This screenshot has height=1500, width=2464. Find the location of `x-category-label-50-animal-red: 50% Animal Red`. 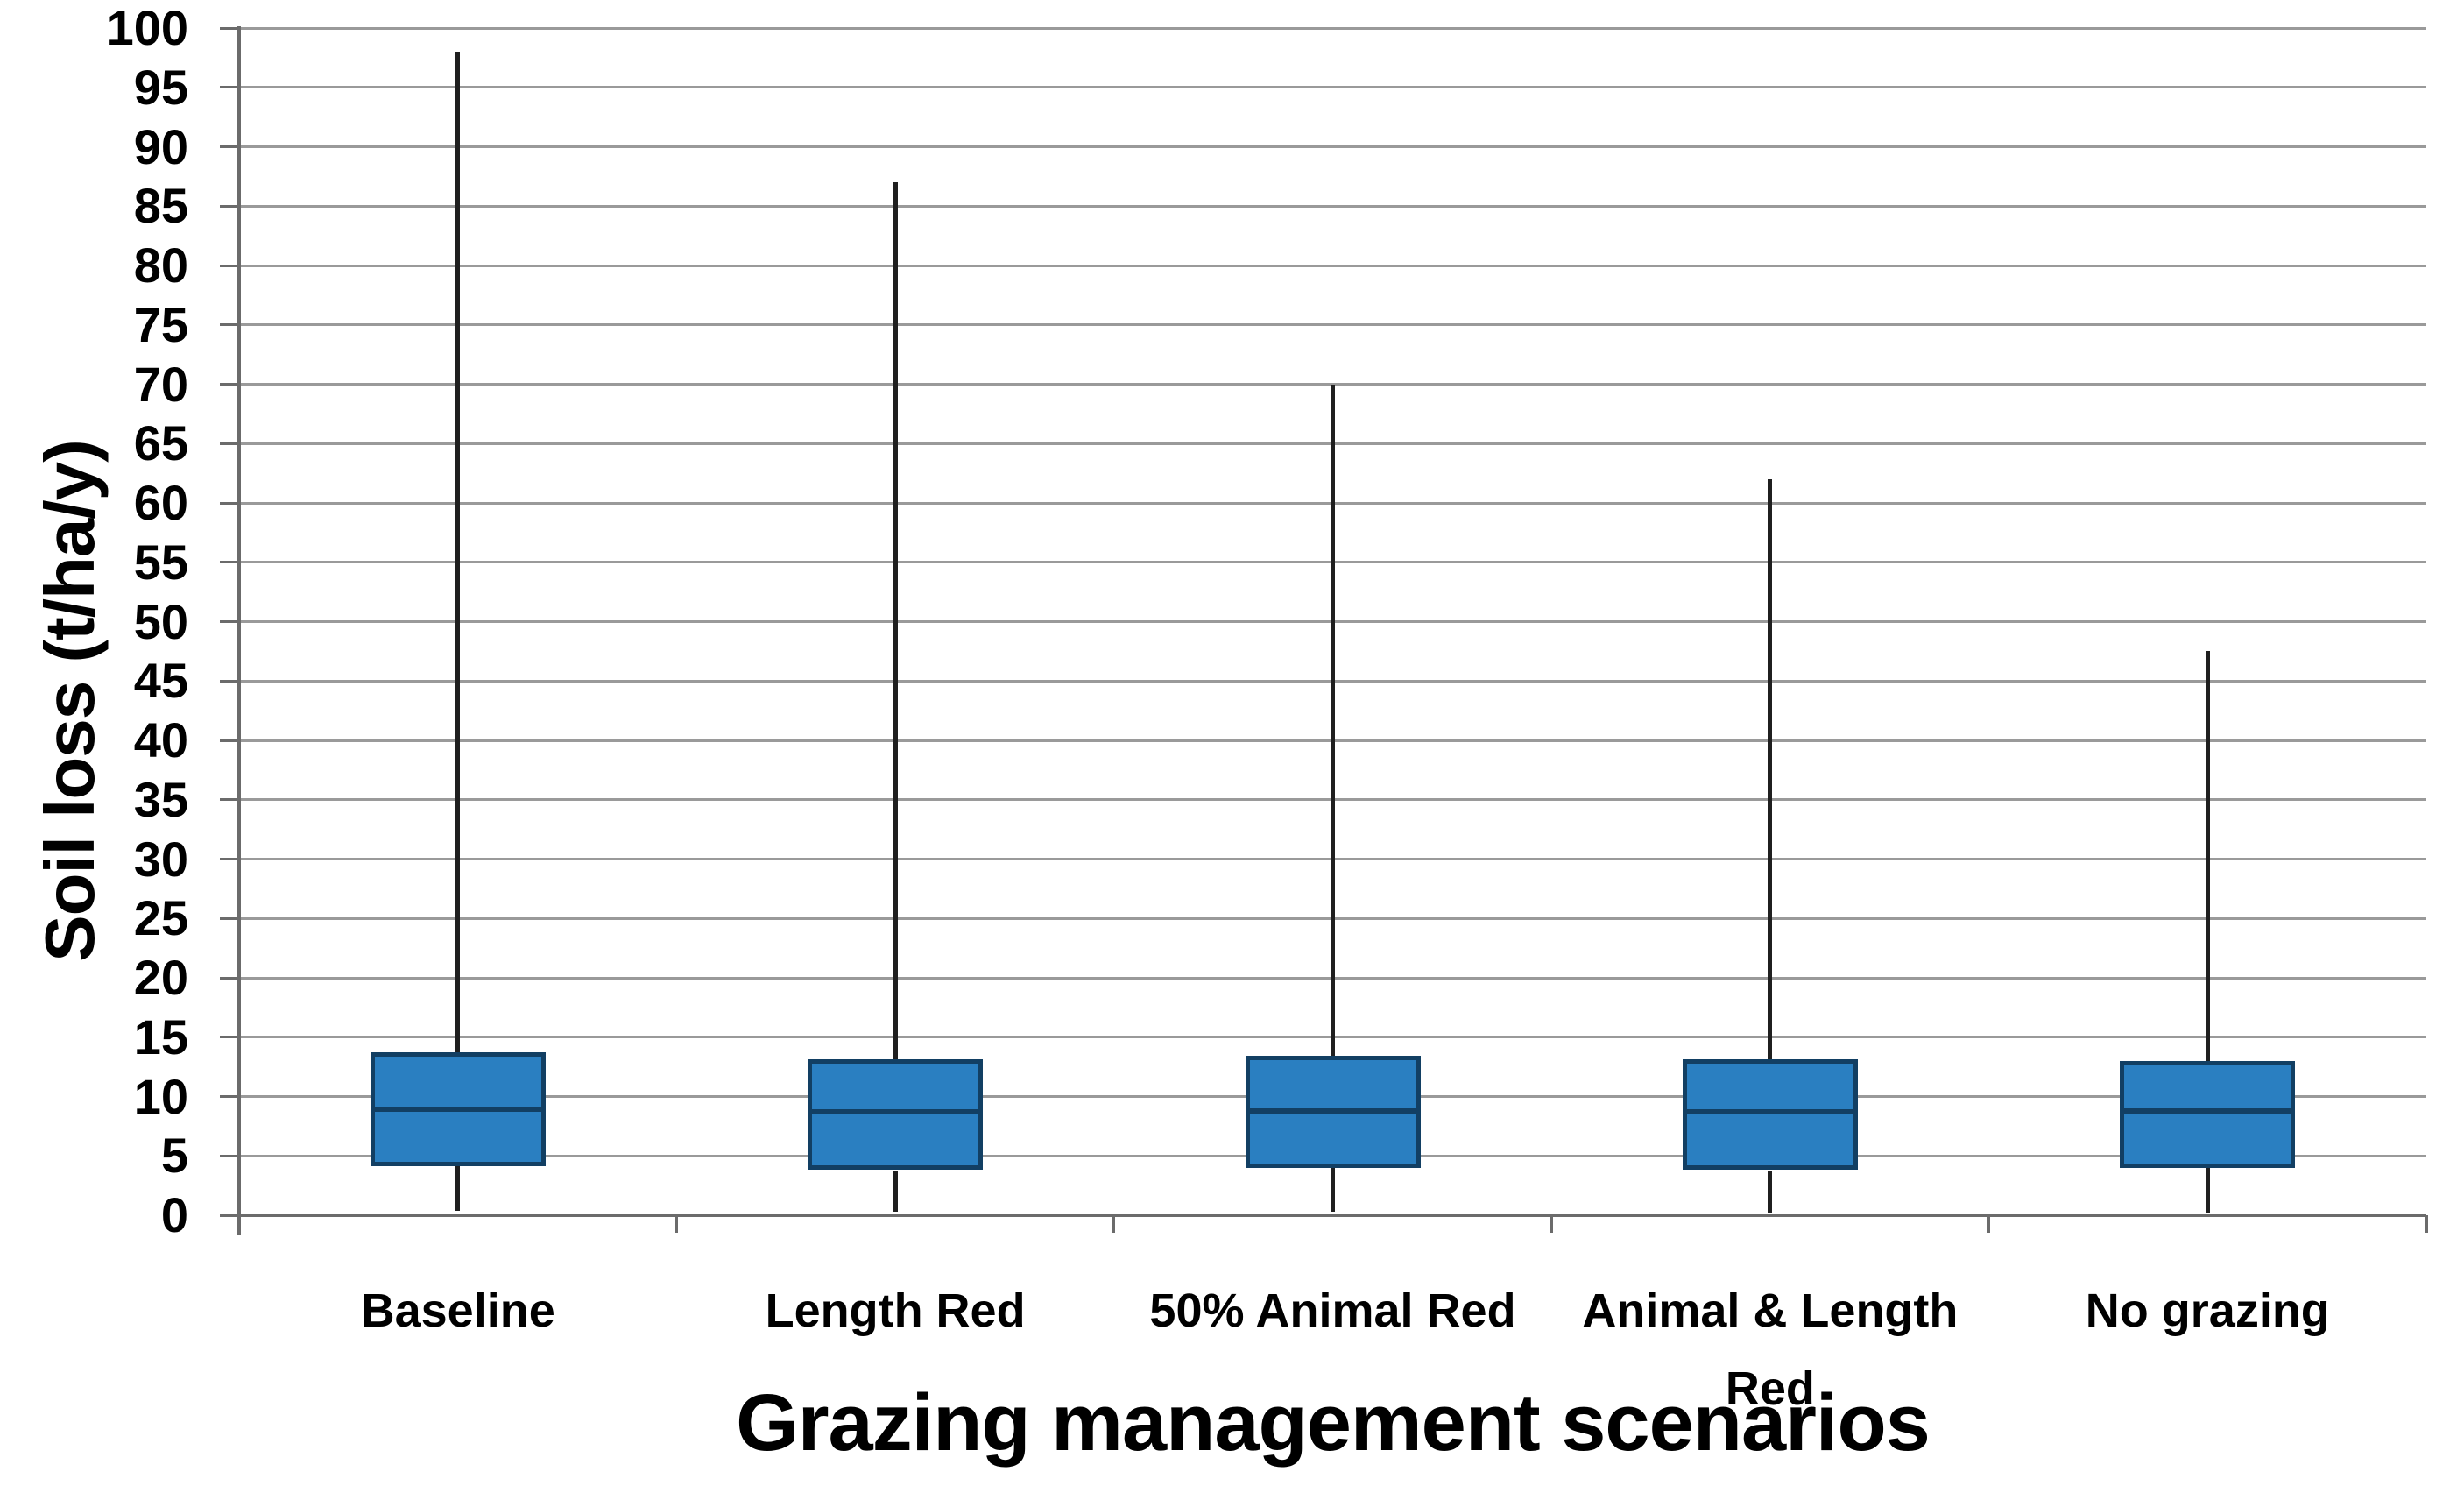

x-category-label-50-animal-red: 50% Animal Red is located at coordinates (1332, 1310).